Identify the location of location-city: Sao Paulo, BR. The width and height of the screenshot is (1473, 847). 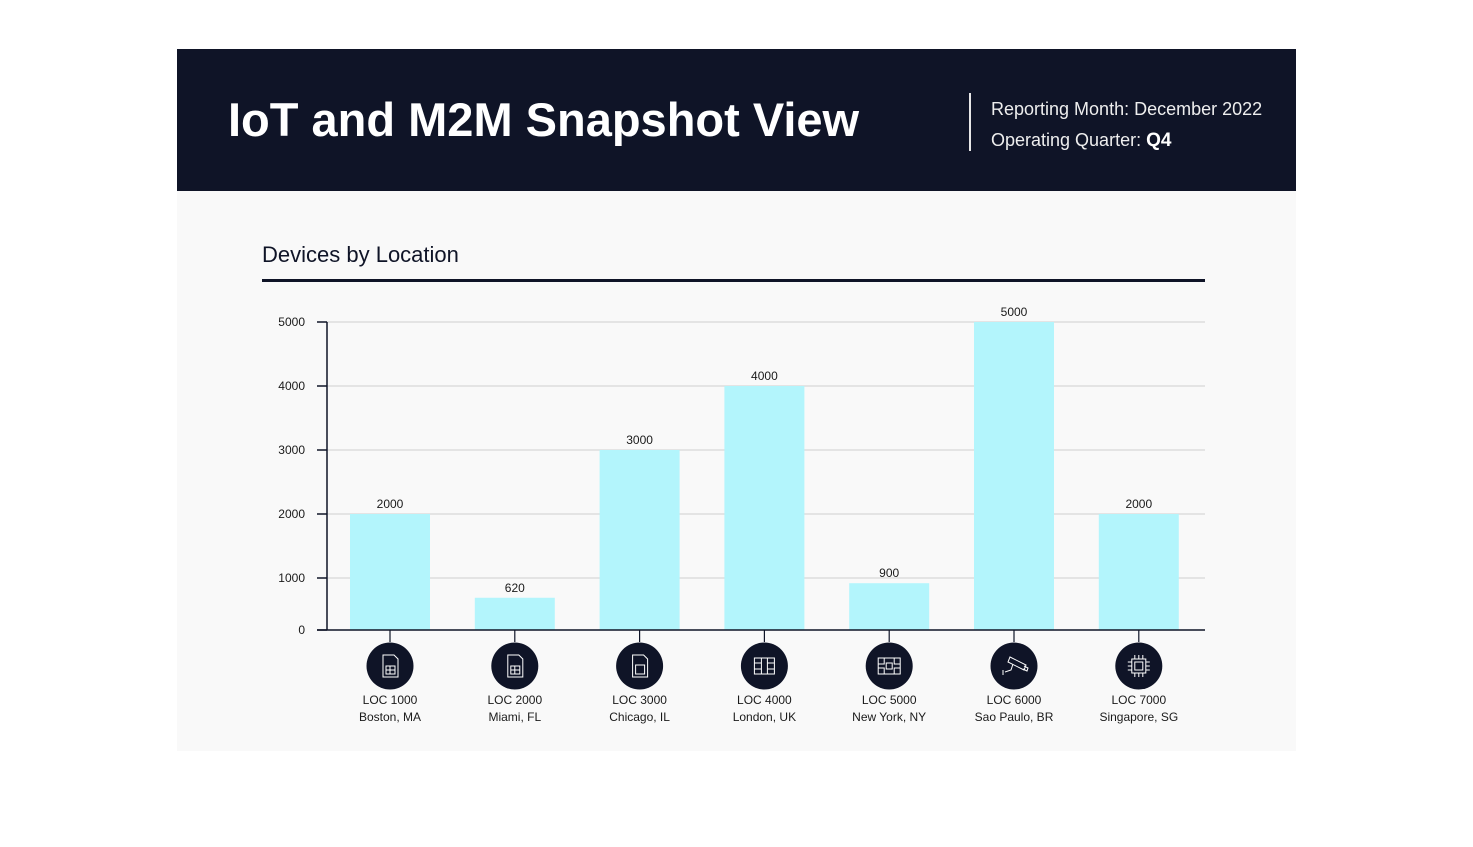
(1014, 717).